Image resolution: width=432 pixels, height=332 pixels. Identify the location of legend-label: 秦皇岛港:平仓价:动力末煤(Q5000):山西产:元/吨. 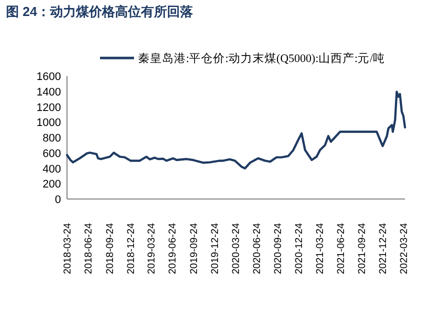
(261, 58).